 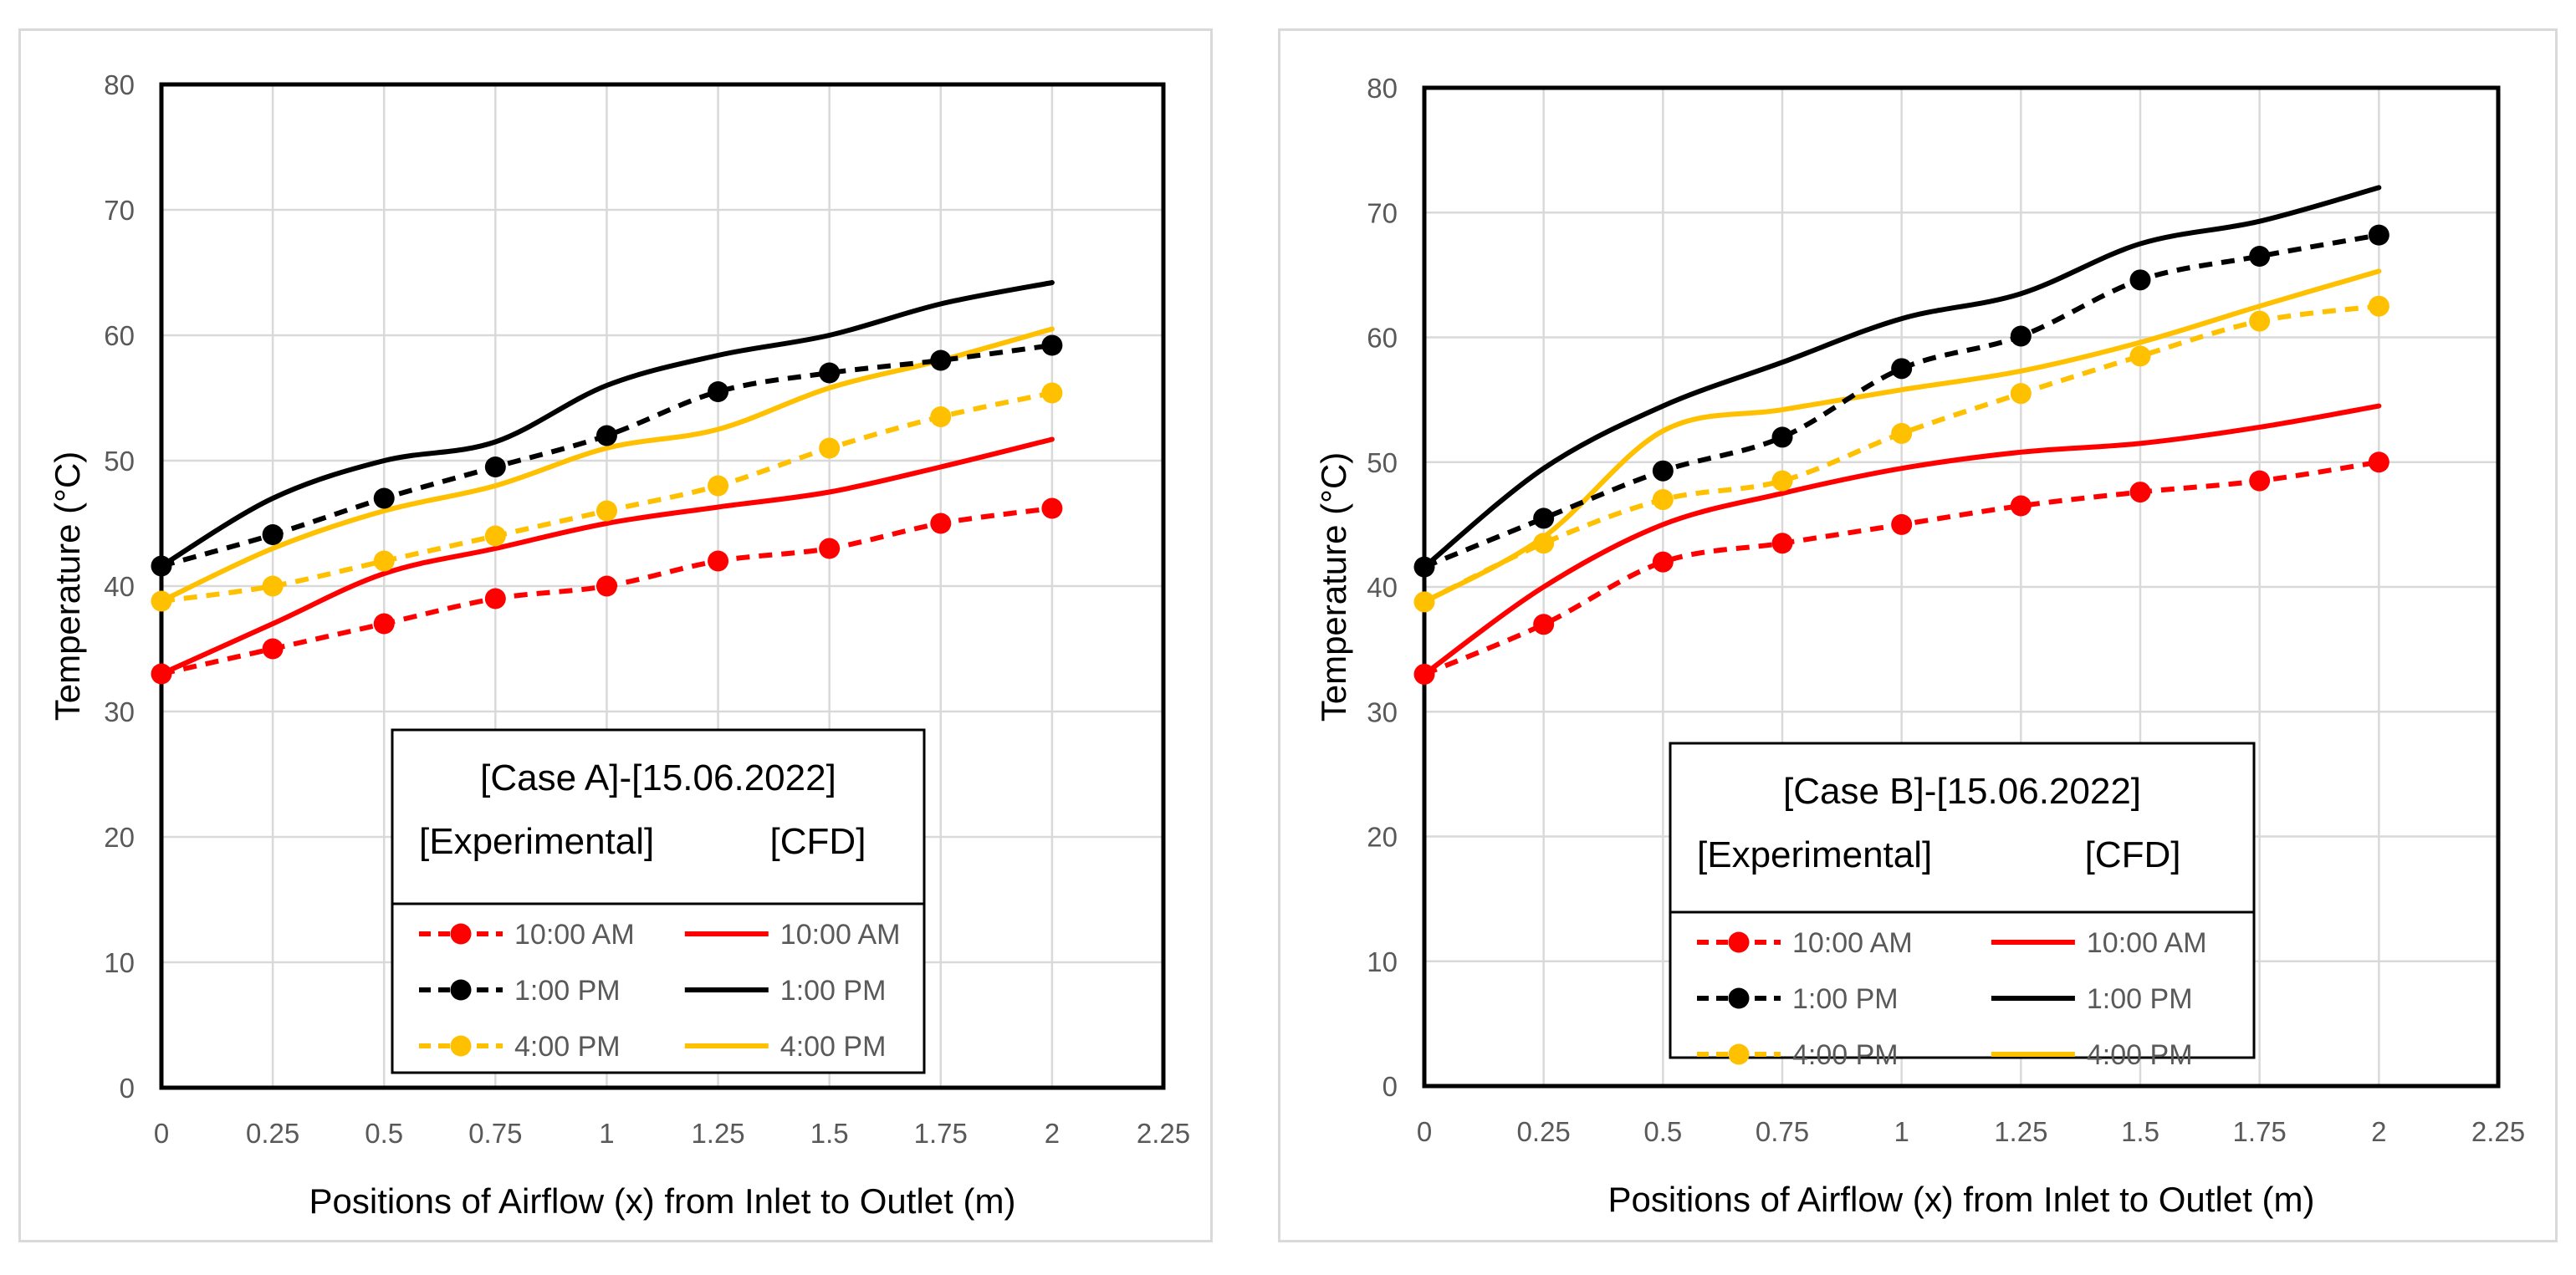 What do you see at coordinates (536, 841) in the screenshot?
I see `legend-experimental-header: [Experimental]` at bounding box center [536, 841].